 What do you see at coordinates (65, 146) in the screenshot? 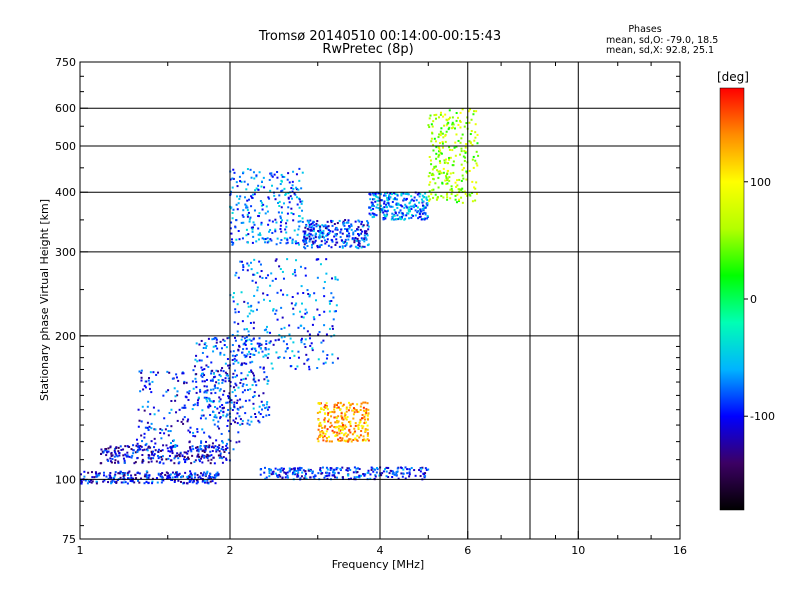
I see `y-tick-label: 500` at bounding box center [65, 146].